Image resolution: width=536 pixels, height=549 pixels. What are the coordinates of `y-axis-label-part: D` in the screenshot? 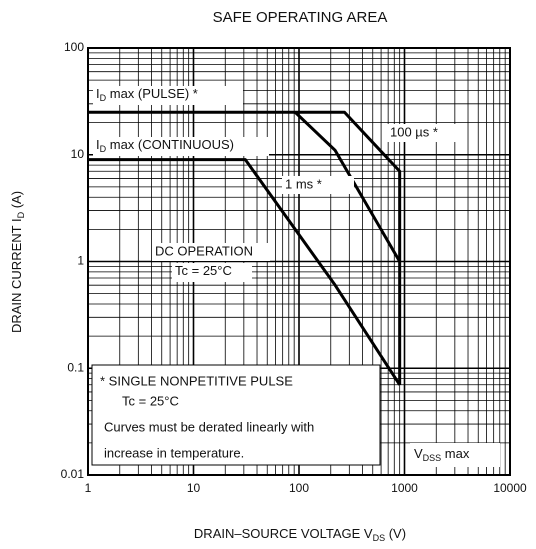 It's located at (21, 214).